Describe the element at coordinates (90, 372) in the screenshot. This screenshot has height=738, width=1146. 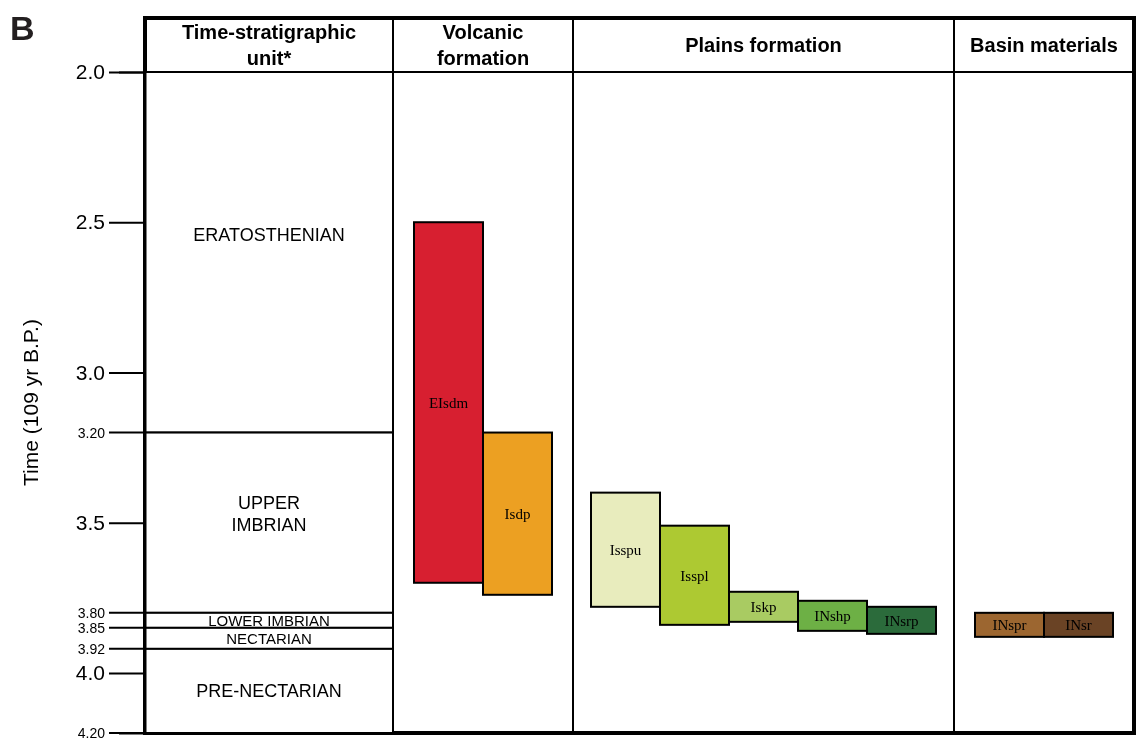
I see `y-tick-label: 3.0` at that location.